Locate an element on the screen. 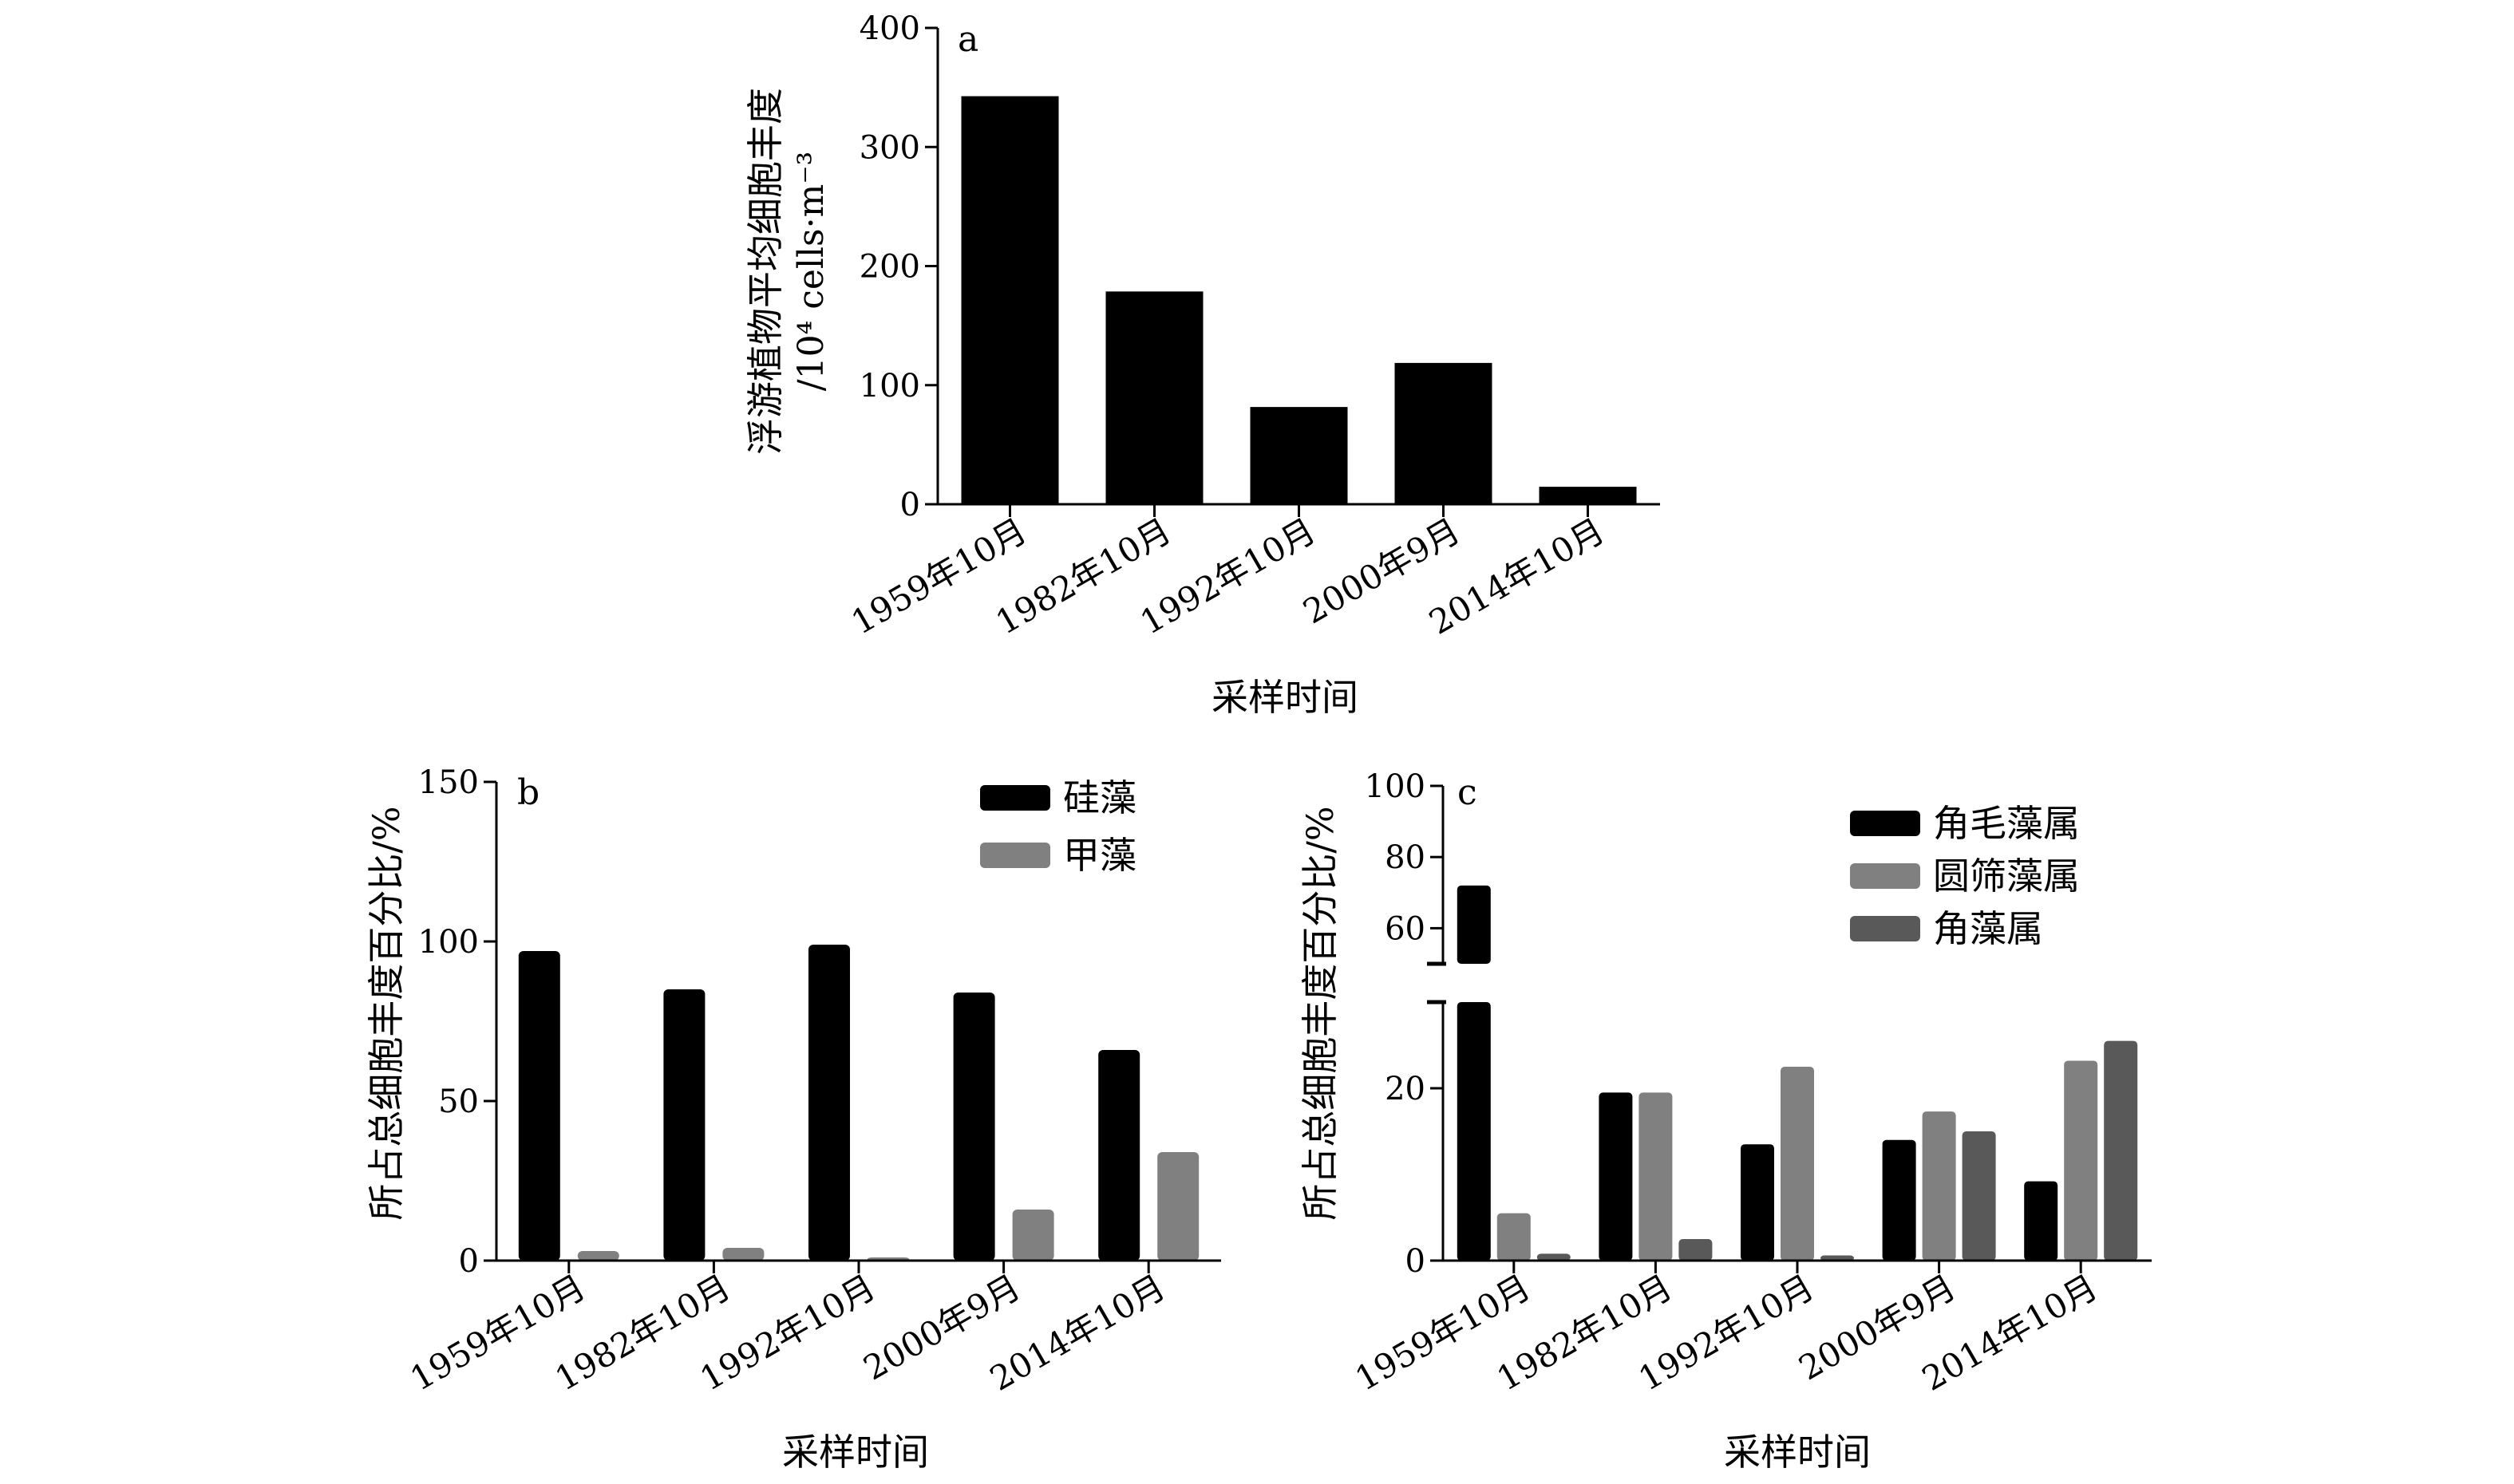 This screenshot has height=1484, width=2514. panel-b-bars is located at coordinates (859, 1103).